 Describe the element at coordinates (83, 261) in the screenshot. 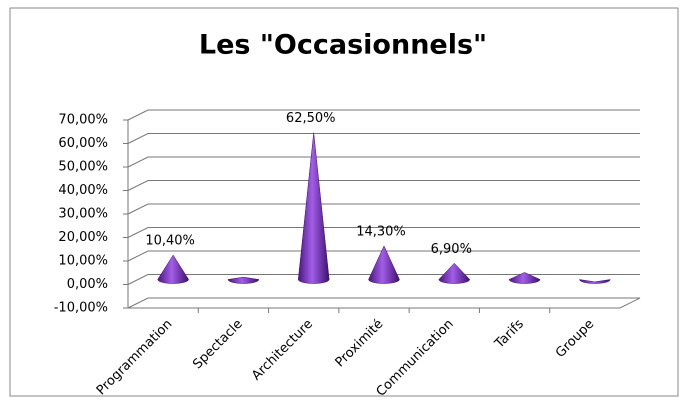

I see `y-tick-label: 10,00%` at that location.